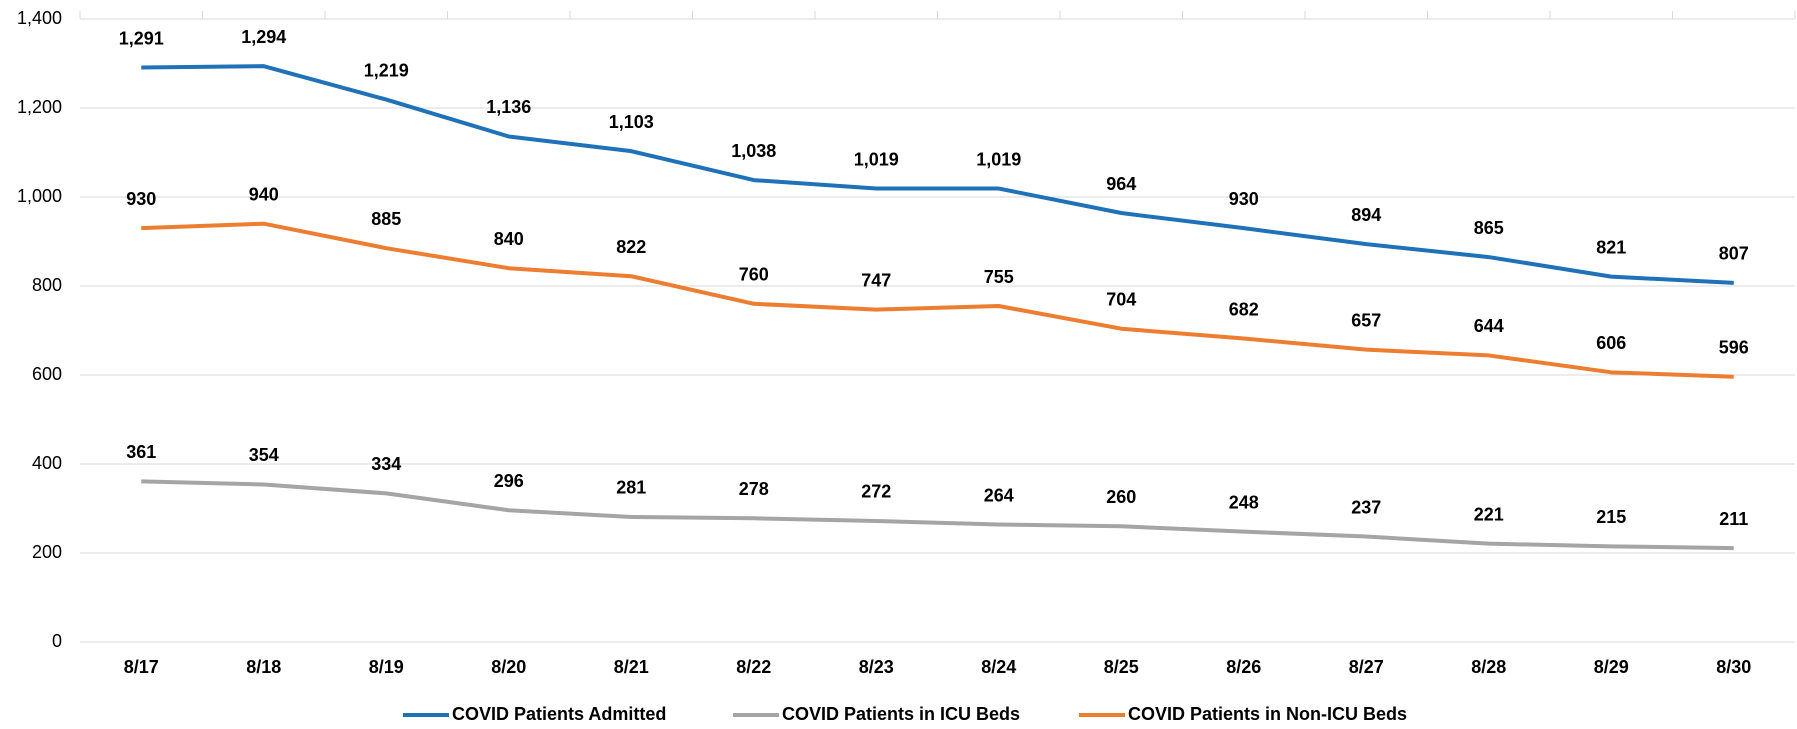 This screenshot has height=729, width=1797. I want to click on data-label: 940, so click(264, 194).